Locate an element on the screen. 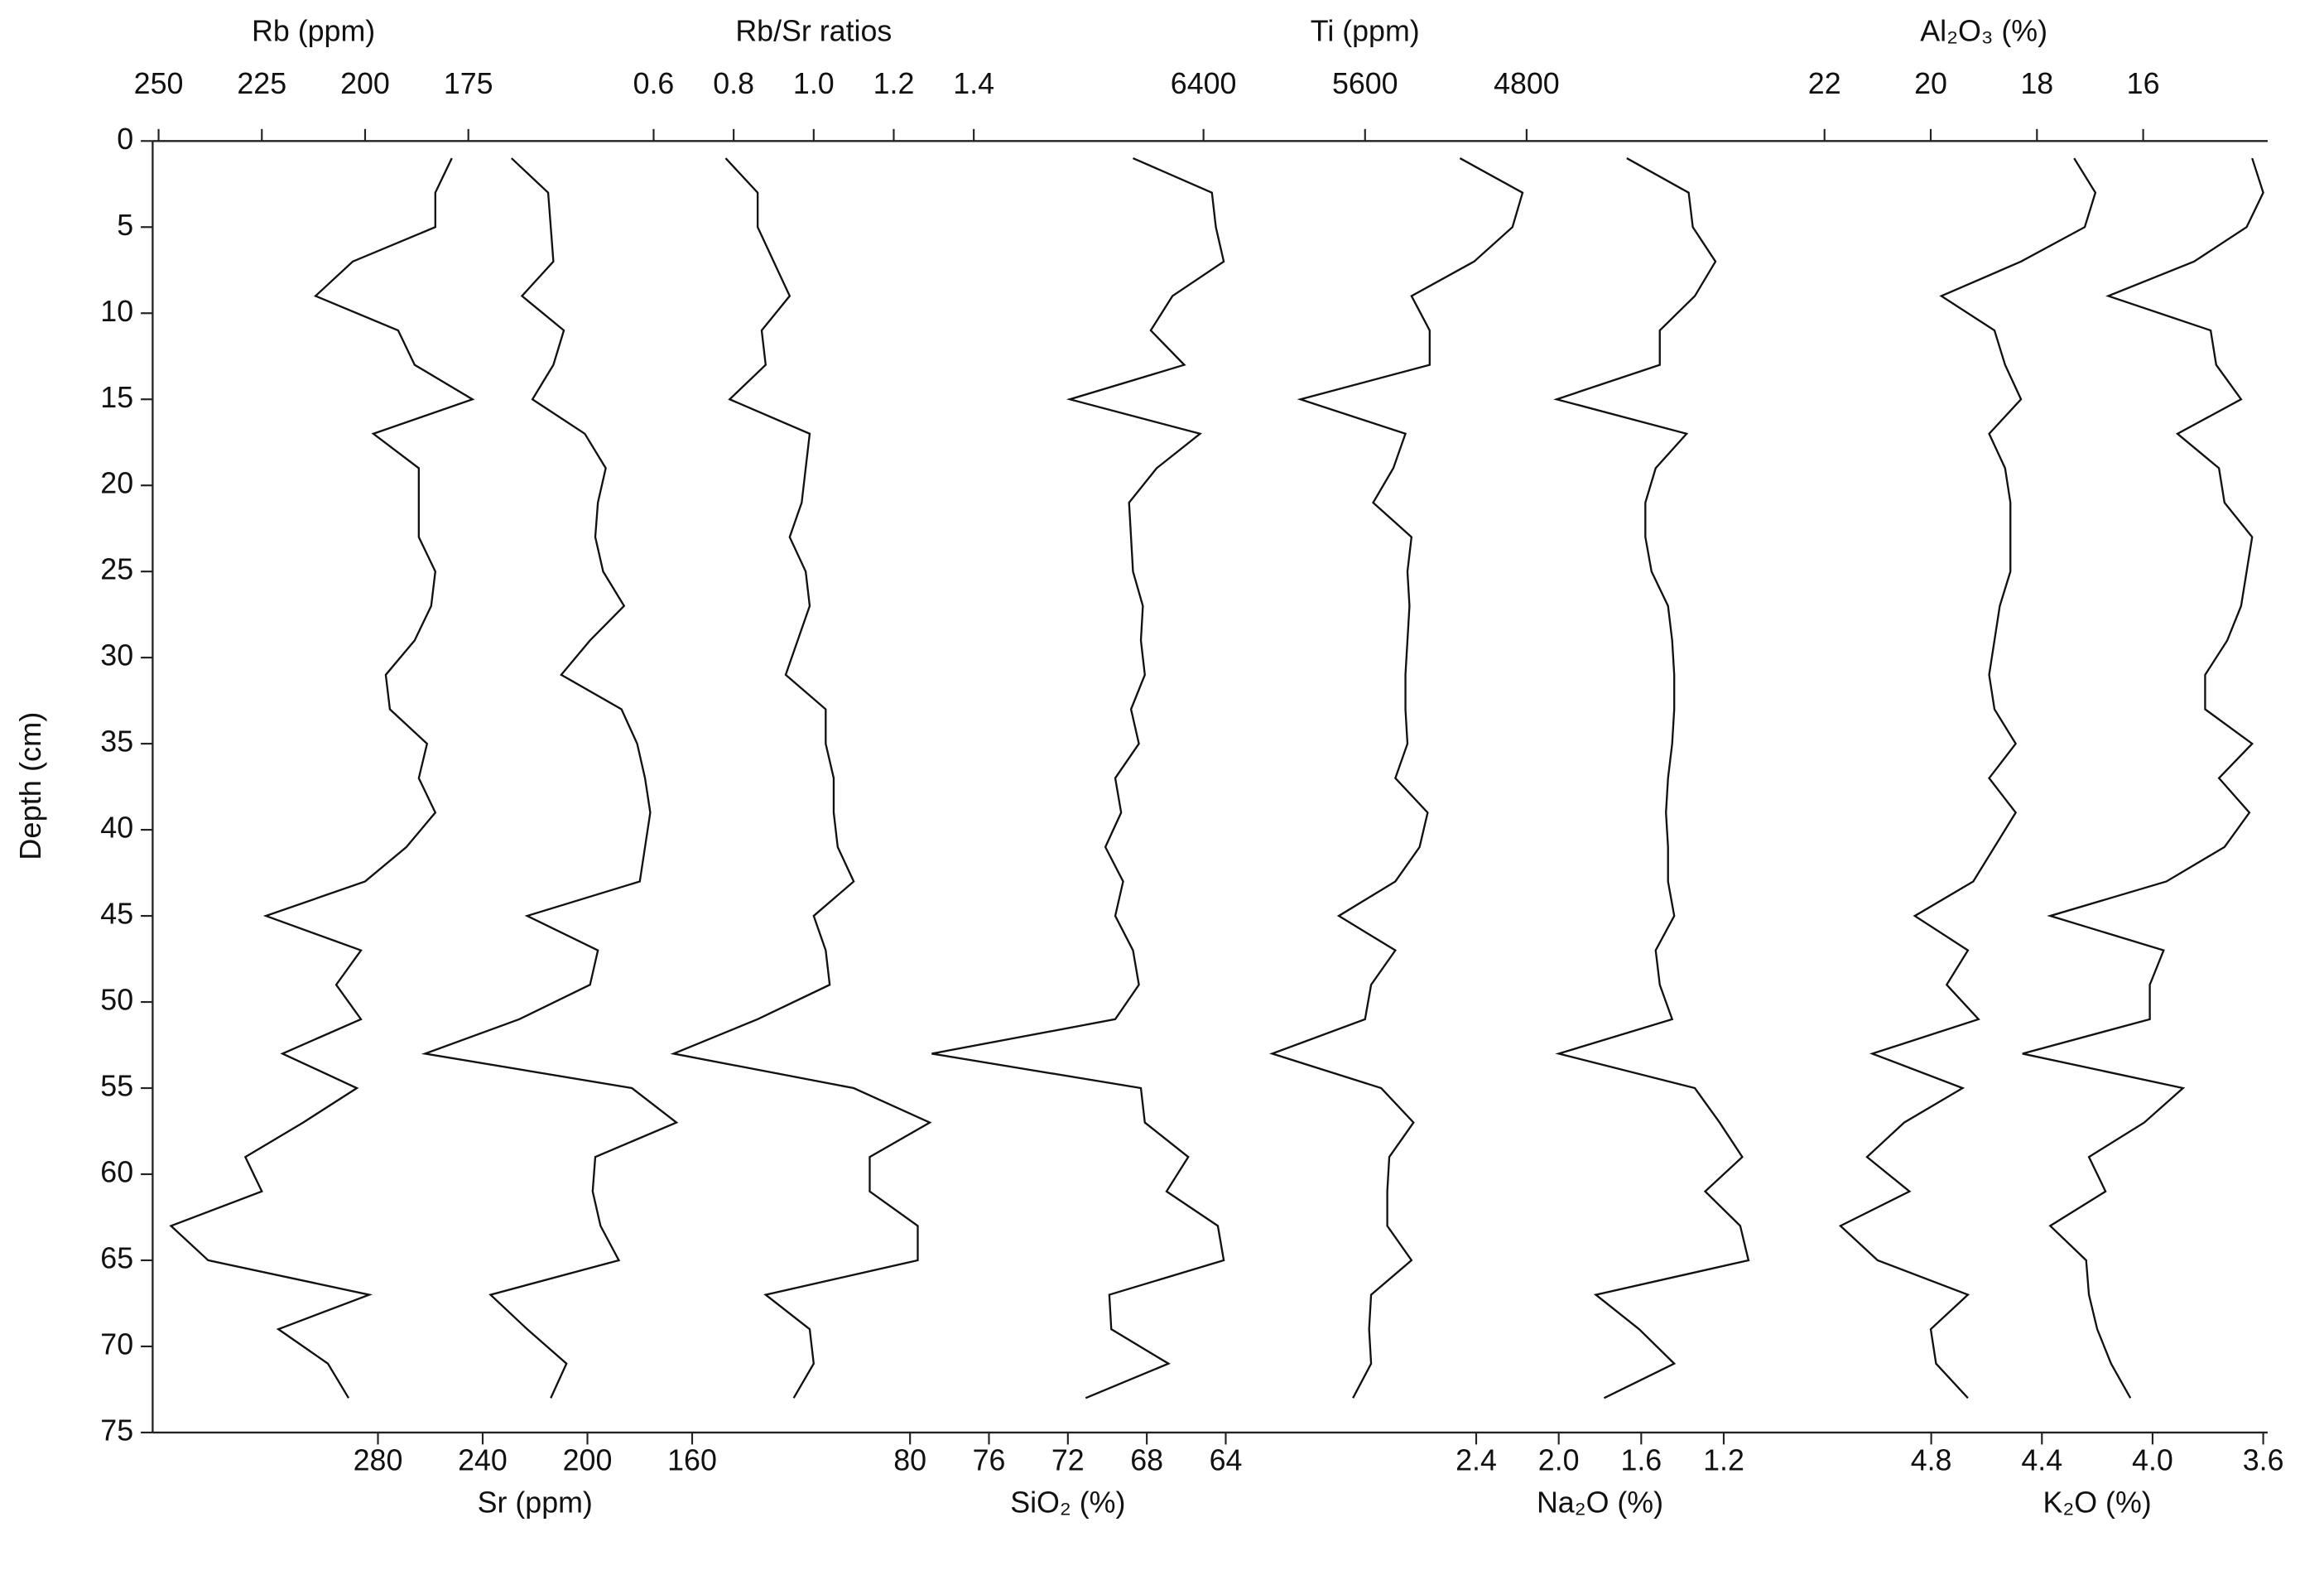 The width and height of the screenshot is (2324, 1575). y-axis-title: Depth (cm) is located at coordinates (30, 786).